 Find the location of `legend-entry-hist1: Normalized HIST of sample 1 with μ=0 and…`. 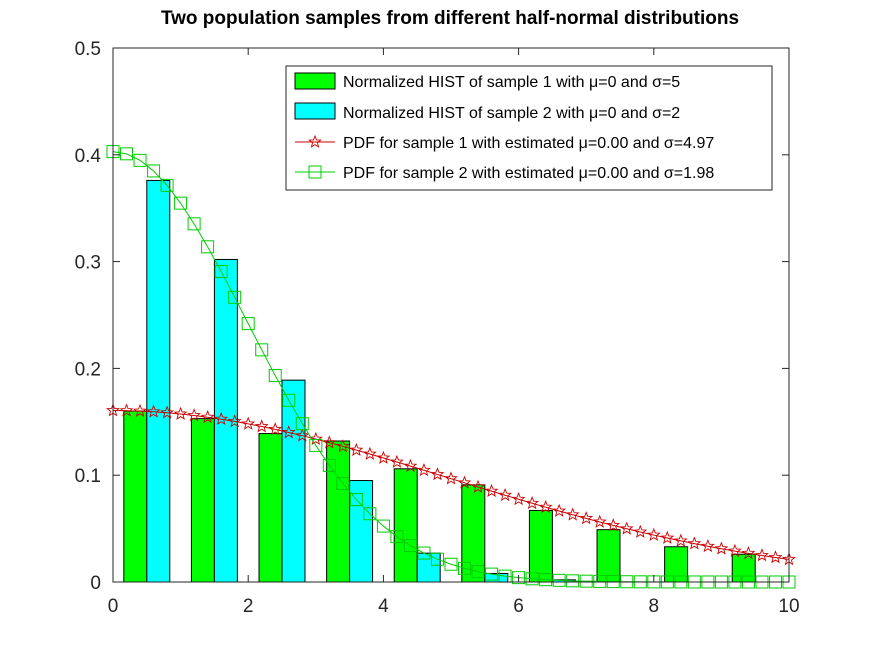

legend-entry-hist1: Normalized HIST of sample 1 with μ=0 and… is located at coordinates (511, 82).